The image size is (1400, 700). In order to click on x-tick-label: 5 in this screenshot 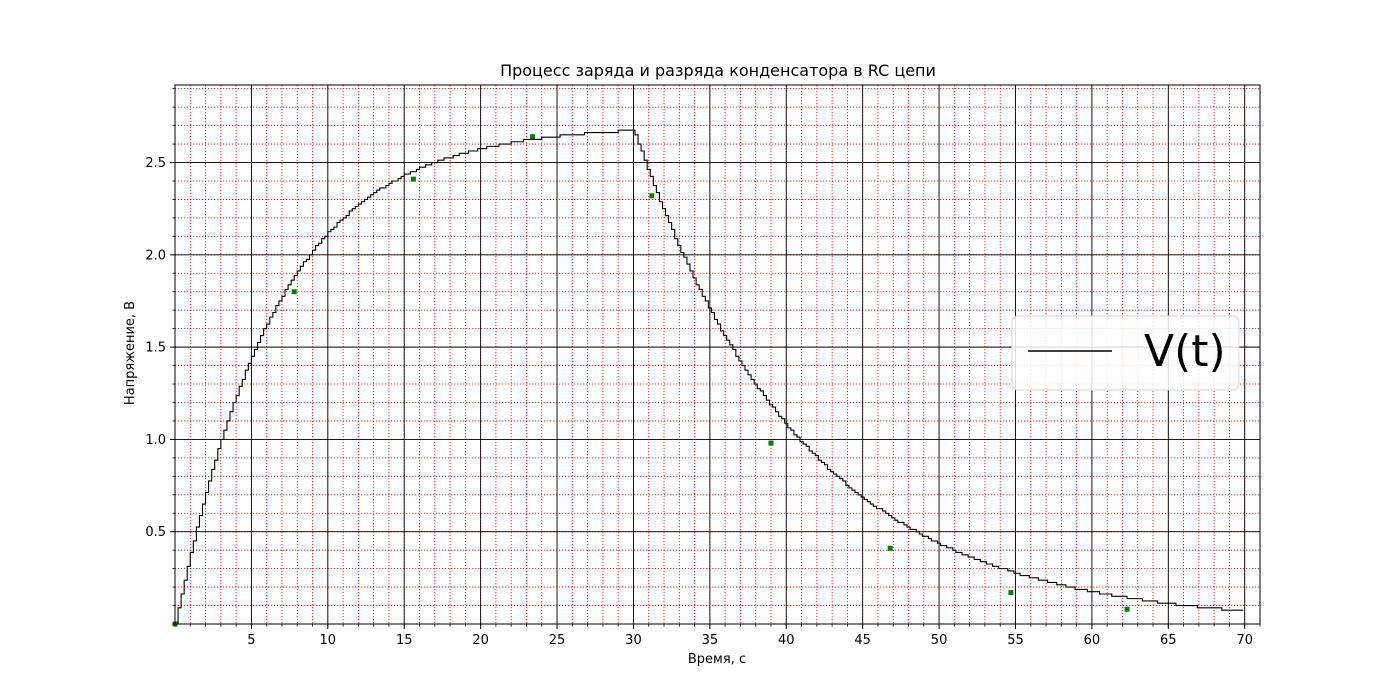, I will do `click(251, 640)`.